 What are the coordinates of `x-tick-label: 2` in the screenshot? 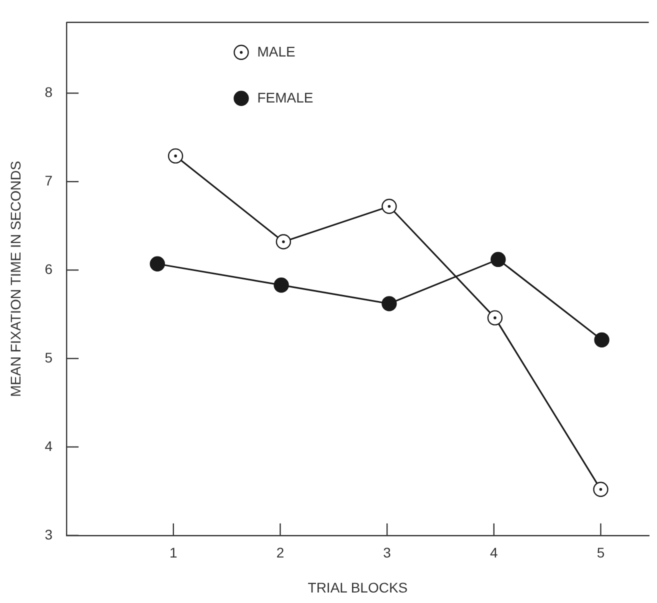 It's located at (280, 552).